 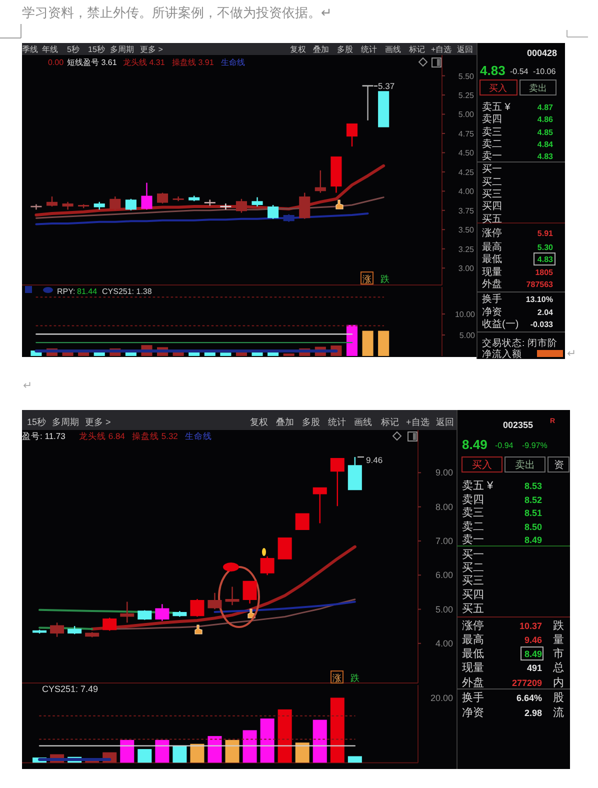 I want to click on y-tick-label: 5.50, so click(x=466, y=76).